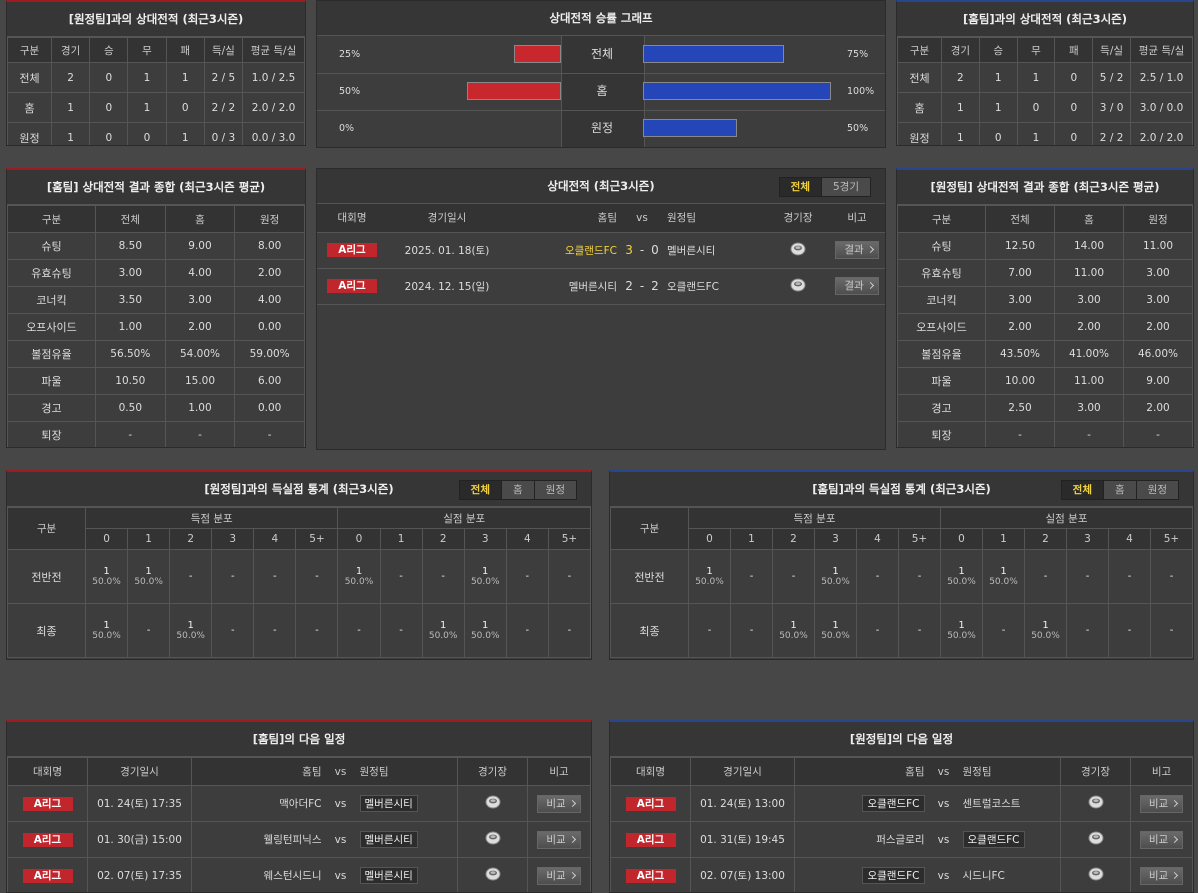 The width and height of the screenshot is (1198, 893). What do you see at coordinates (798, 248) in the screenshot?
I see `stadium-icon` at bounding box center [798, 248].